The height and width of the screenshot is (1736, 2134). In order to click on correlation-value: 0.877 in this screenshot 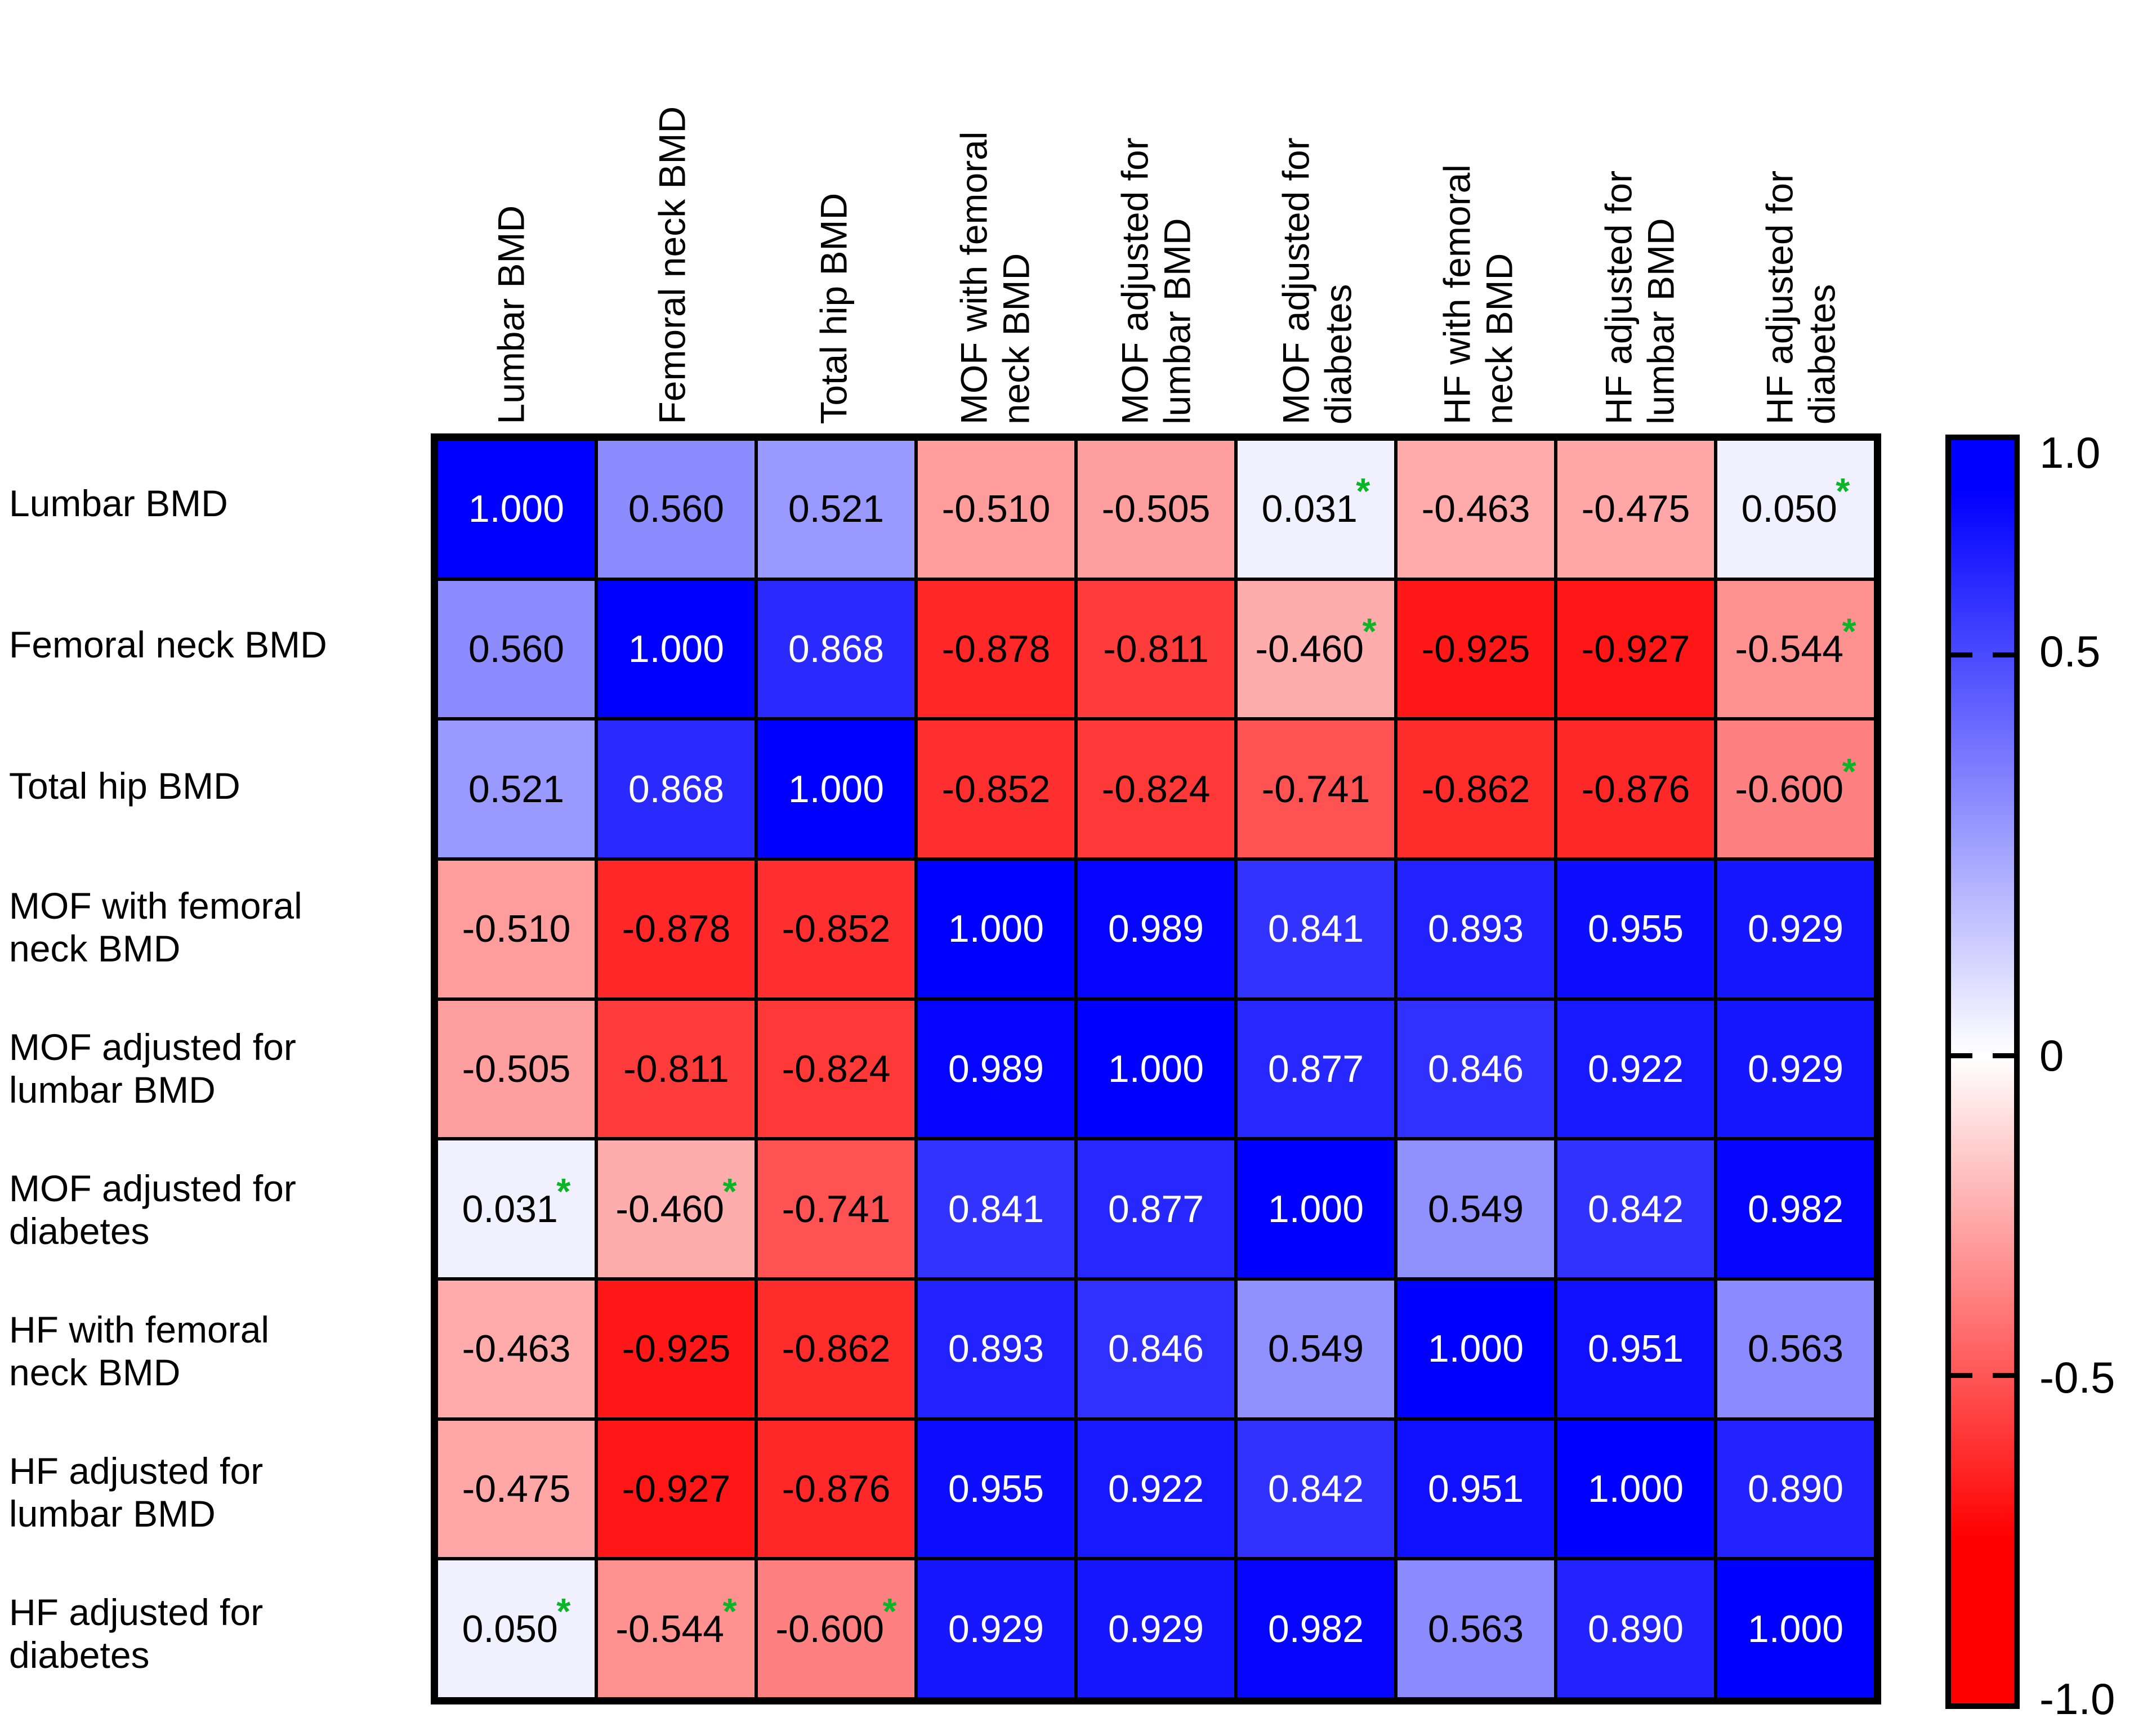, I will do `click(1156, 1209)`.